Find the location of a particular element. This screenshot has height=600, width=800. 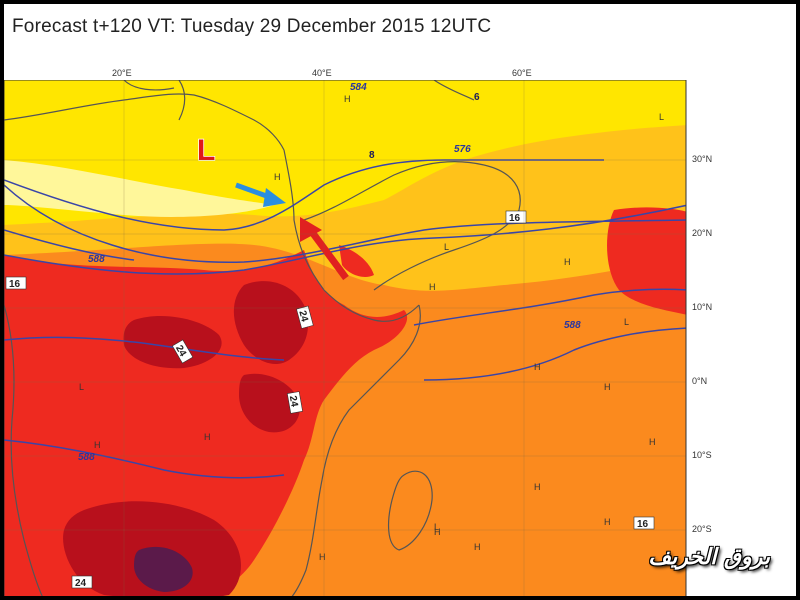

contour-label: 576 is located at coordinates (462, 149).